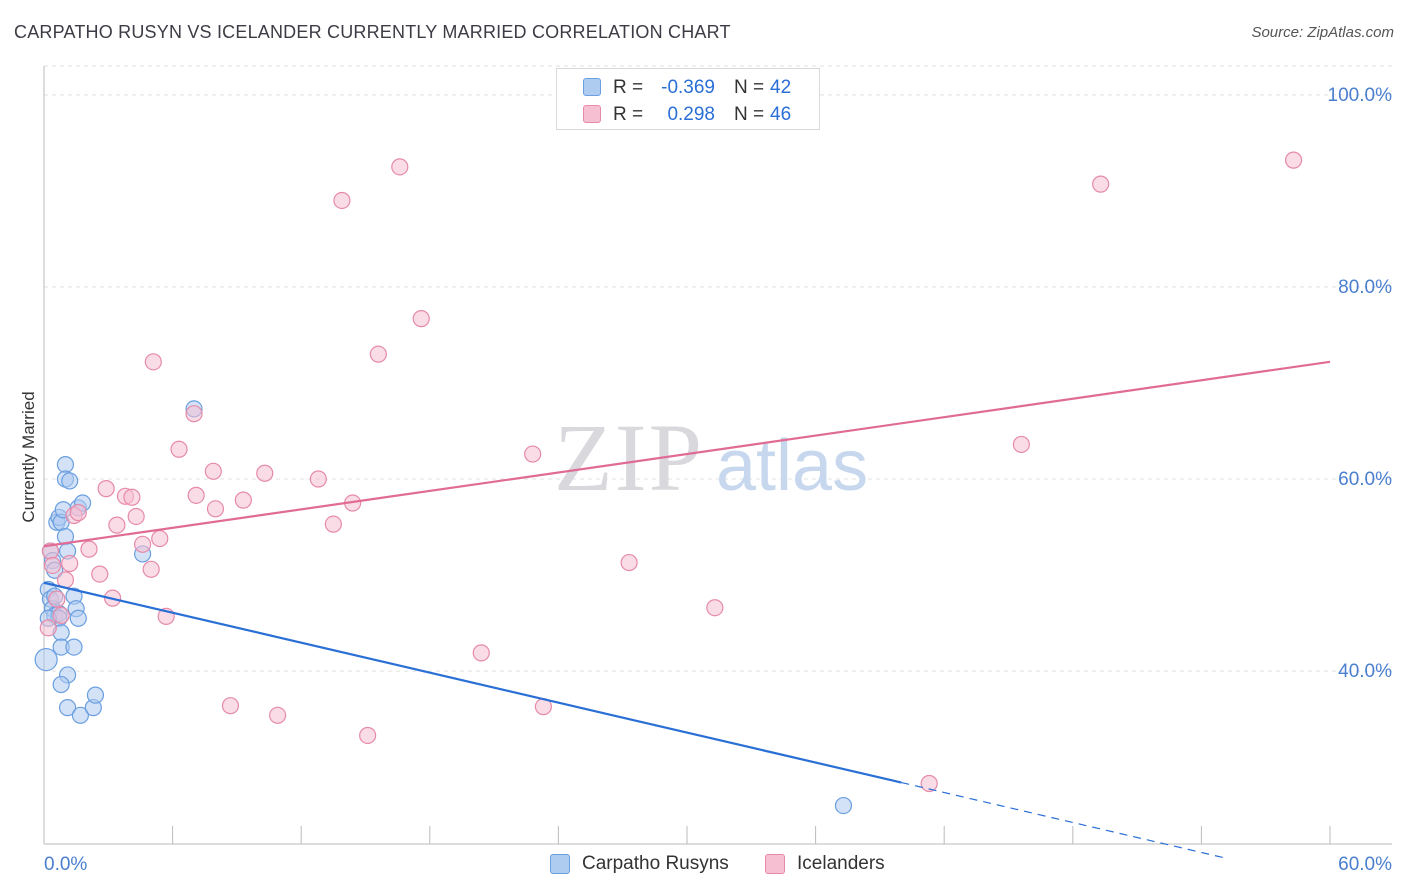  I want to click on stats-n-value: 42, so click(781, 87).